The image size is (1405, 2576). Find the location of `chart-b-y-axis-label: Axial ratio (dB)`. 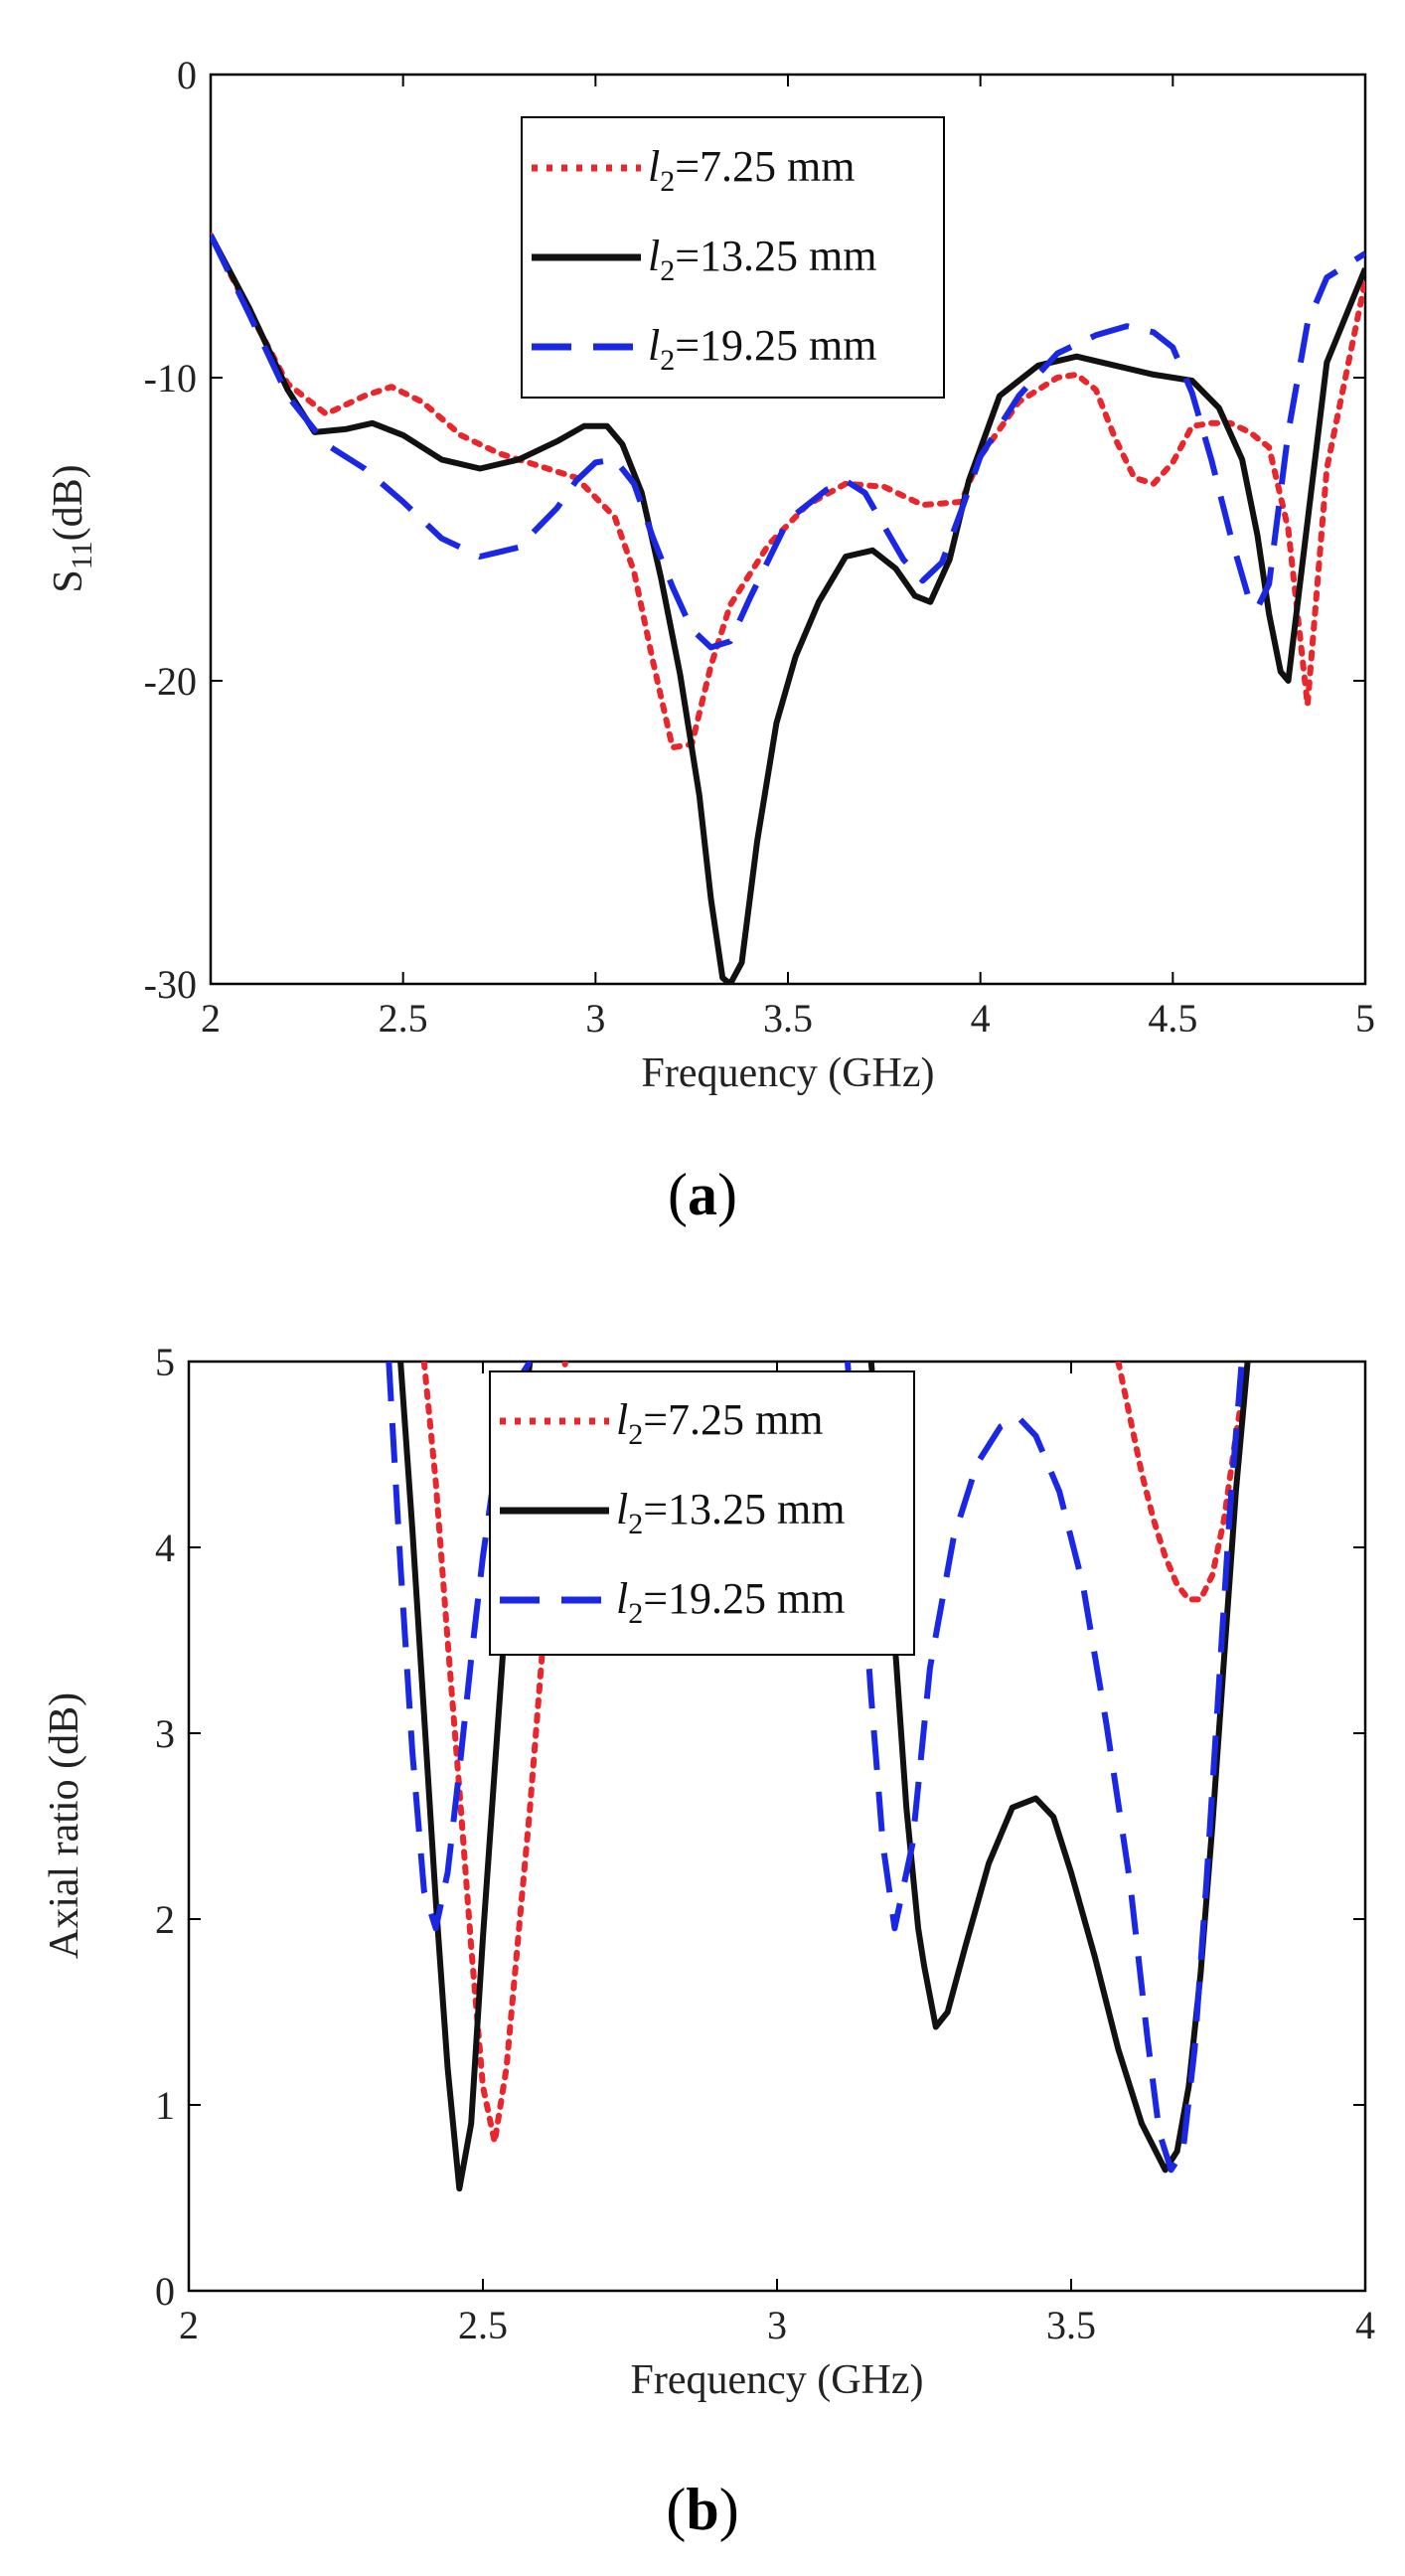

chart-b-y-axis-label: Axial ratio (dB) is located at coordinates (64, 1825).